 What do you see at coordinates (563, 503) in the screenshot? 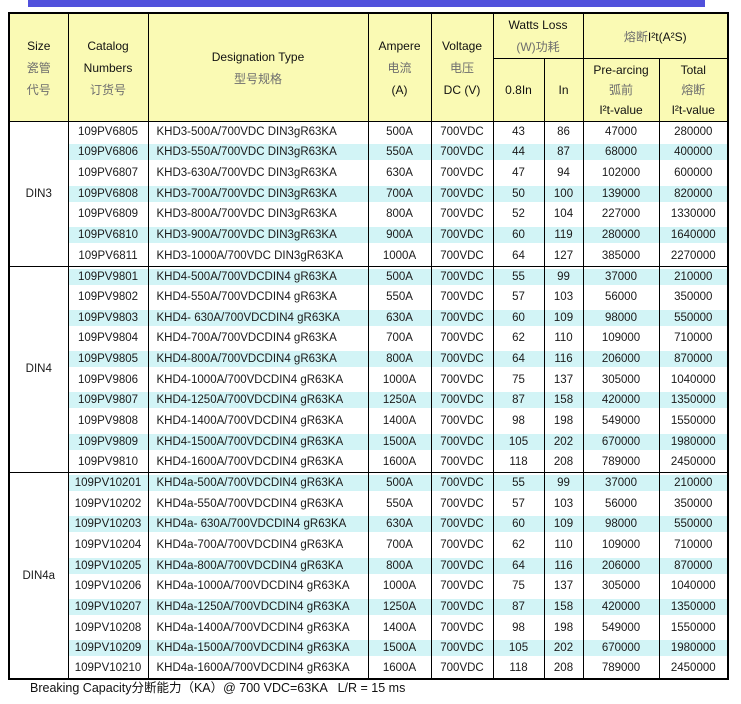
I see `cell-watts_in: 103` at bounding box center [563, 503].